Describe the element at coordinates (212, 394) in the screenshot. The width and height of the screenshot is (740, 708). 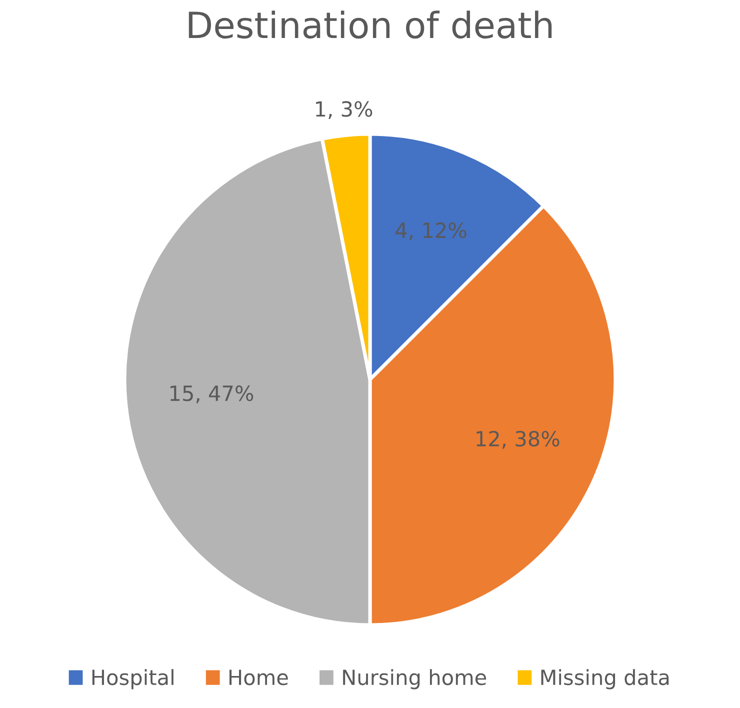
I see `data-label: 15, 47%` at that location.